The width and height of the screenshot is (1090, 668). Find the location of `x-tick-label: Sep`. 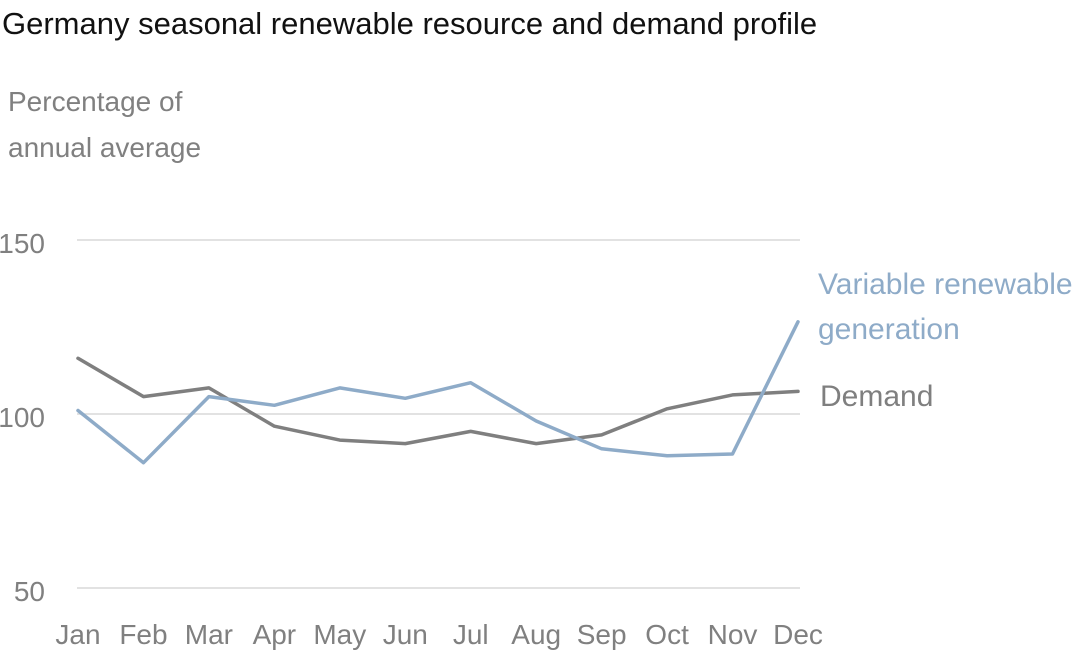

x-tick-label: Sep is located at coordinates (602, 634).